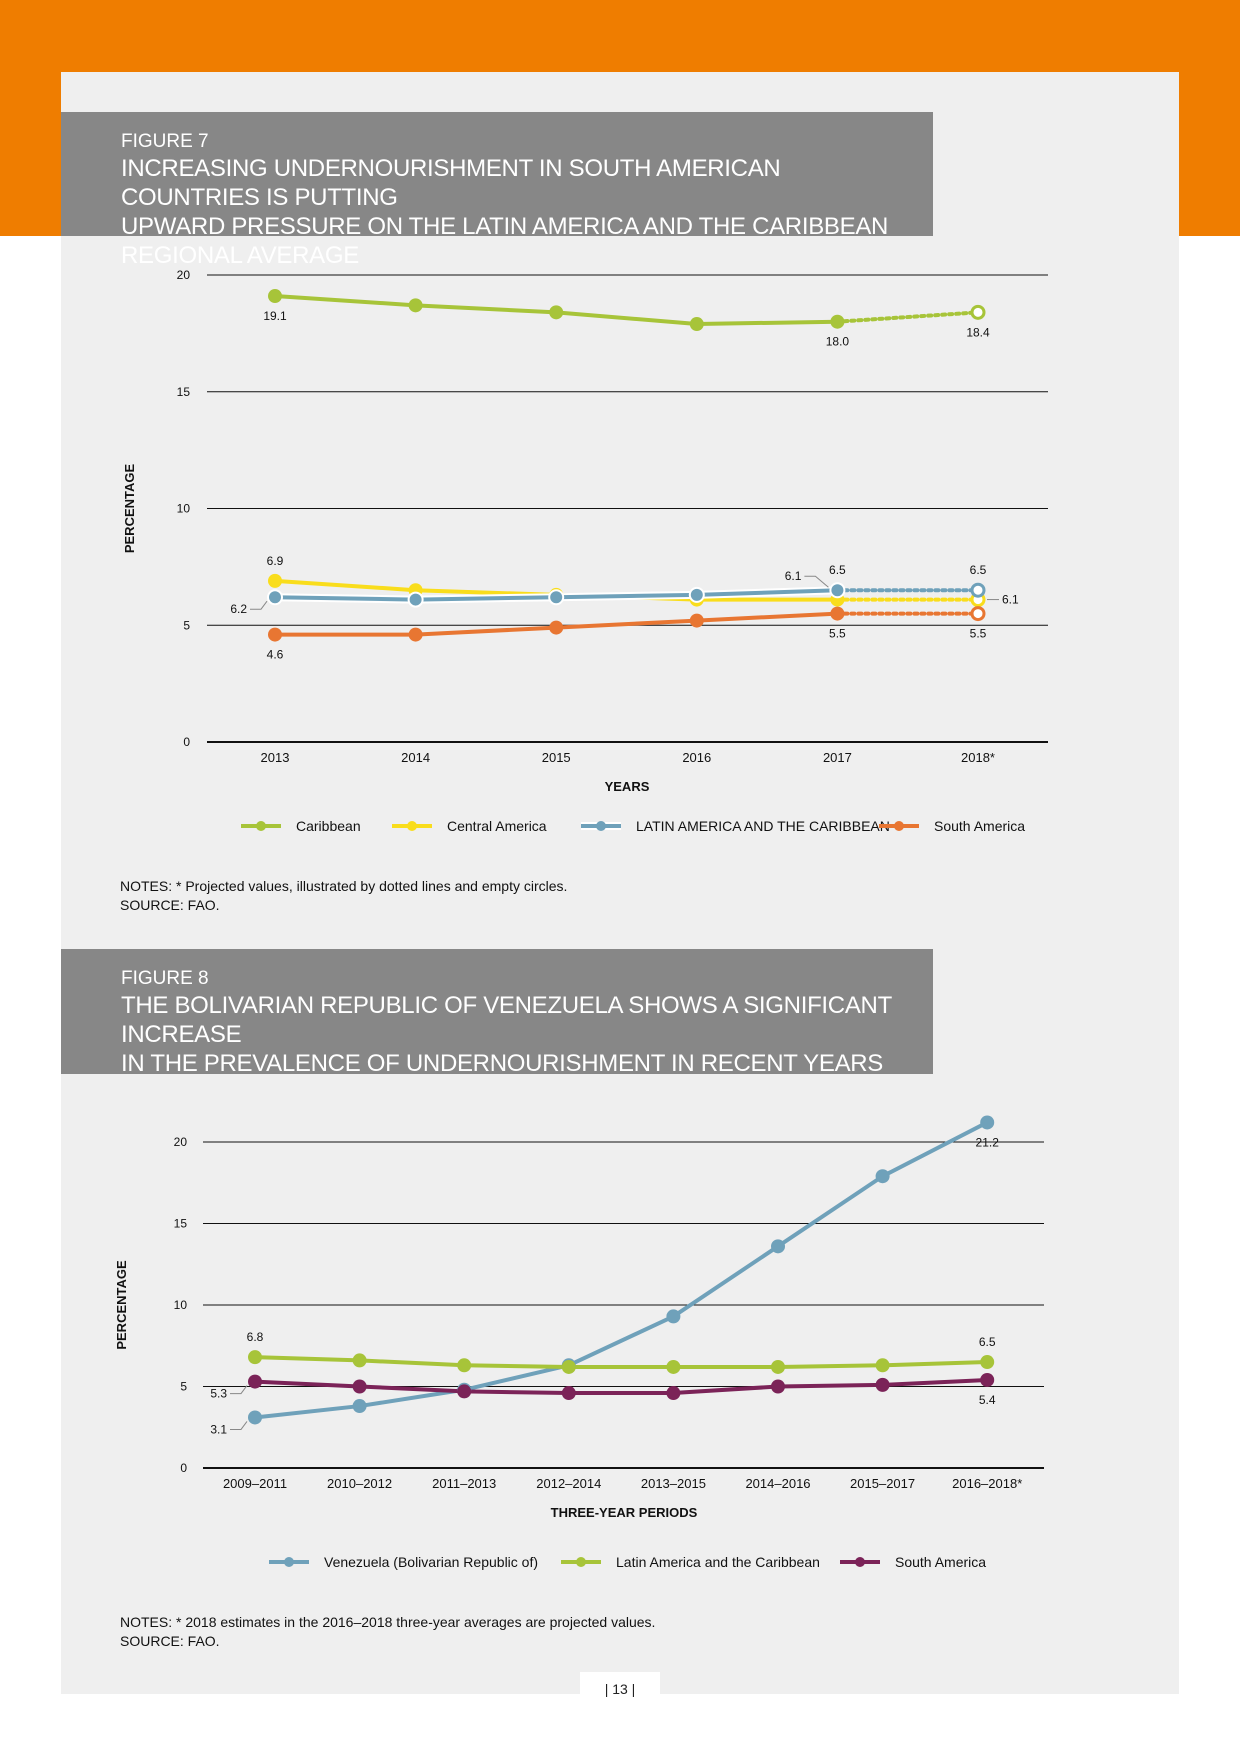 This screenshot has width=1240, height=1754. Describe the element at coordinates (627, 786) in the screenshot. I see `fig7-x-axis-label: YEARS` at that location.